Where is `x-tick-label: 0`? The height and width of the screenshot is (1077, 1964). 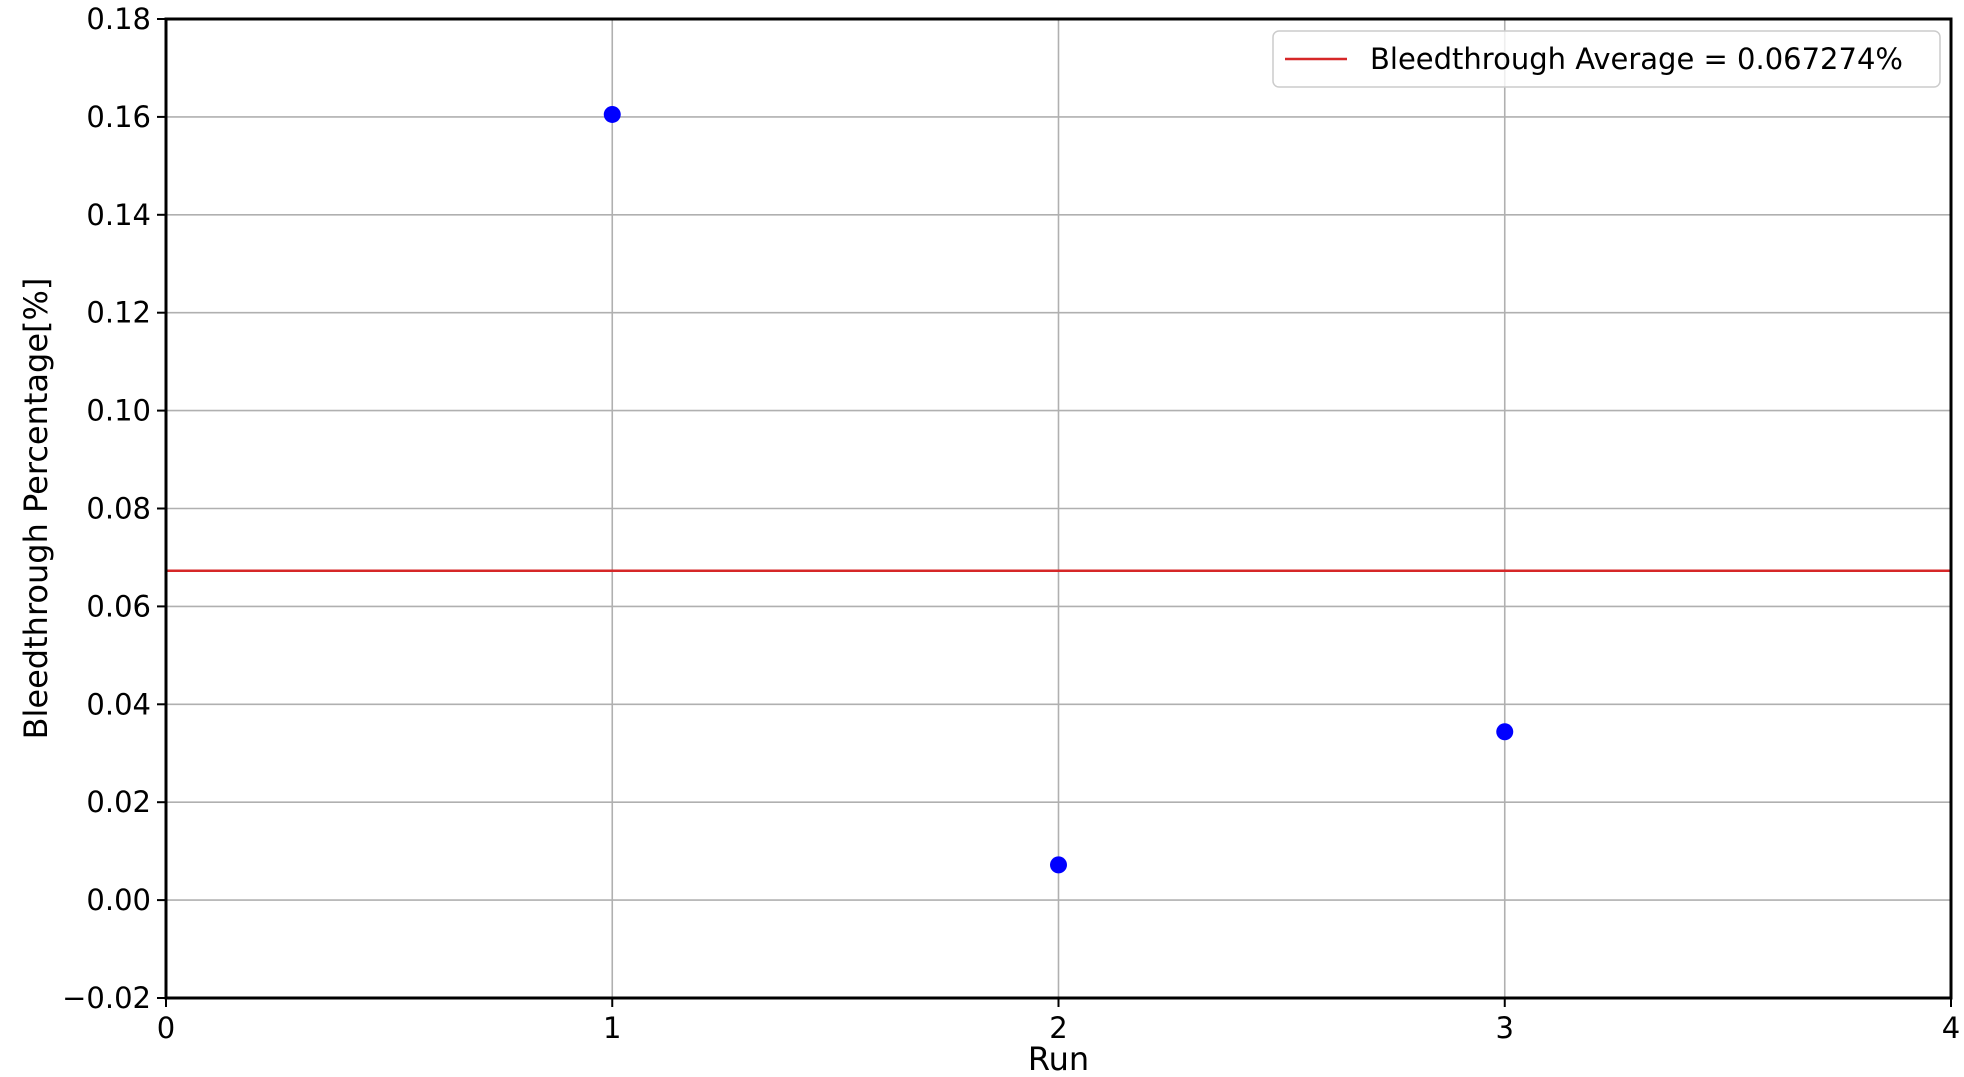
x-tick-label: 0 is located at coordinates (166, 1028).